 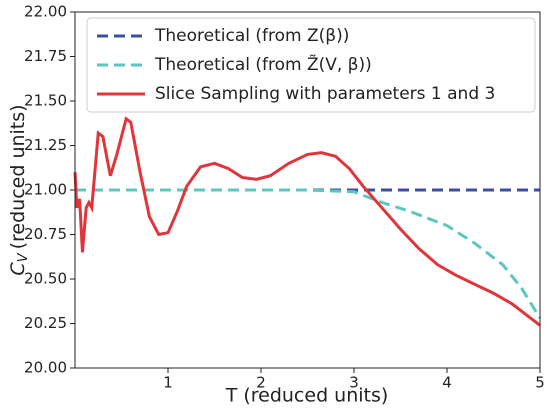 I want to click on x-tick-label: 4, so click(x=447, y=383).